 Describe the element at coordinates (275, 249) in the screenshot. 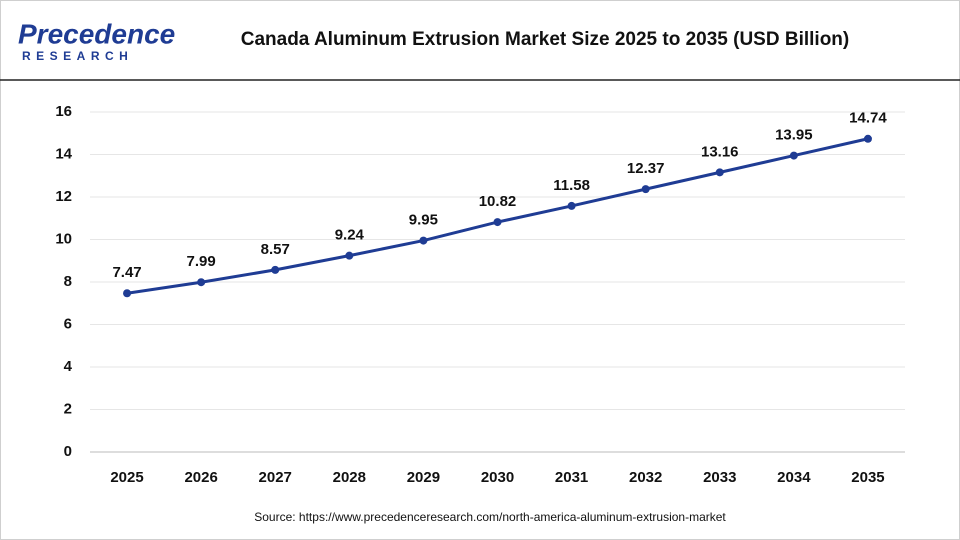

I see `value-label: 8.57` at that location.